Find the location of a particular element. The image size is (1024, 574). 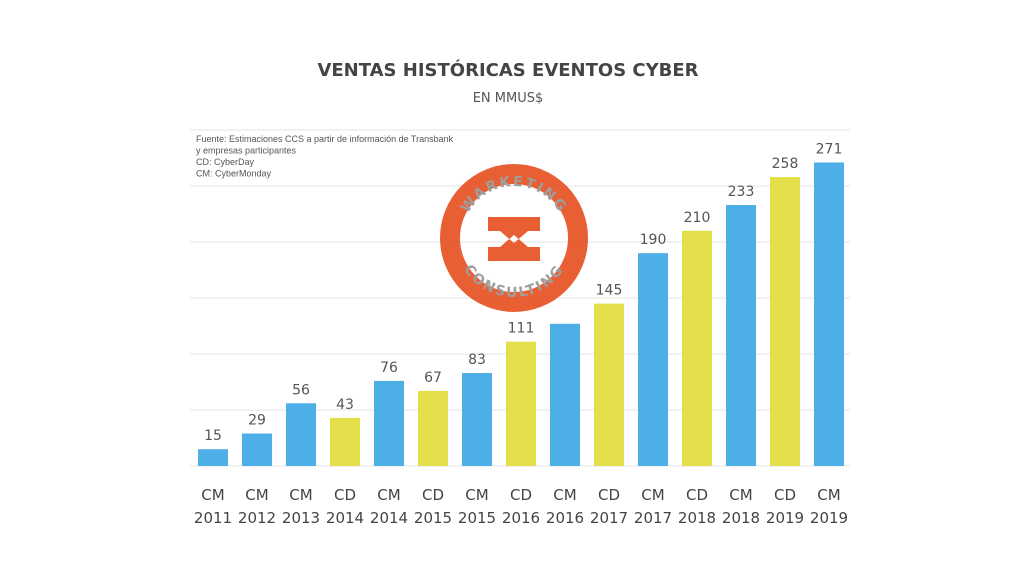

value-label: 210 is located at coordinates (697, 218).